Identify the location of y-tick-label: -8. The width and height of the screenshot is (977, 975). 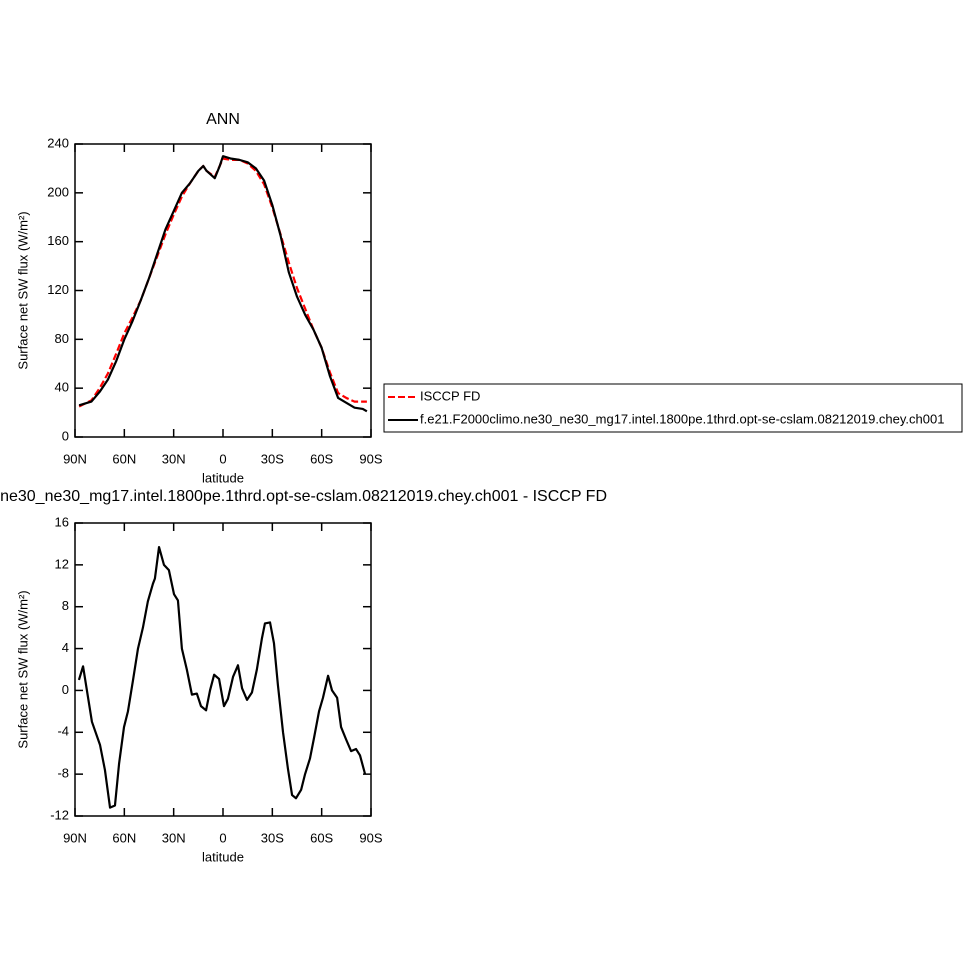
(63, 773).